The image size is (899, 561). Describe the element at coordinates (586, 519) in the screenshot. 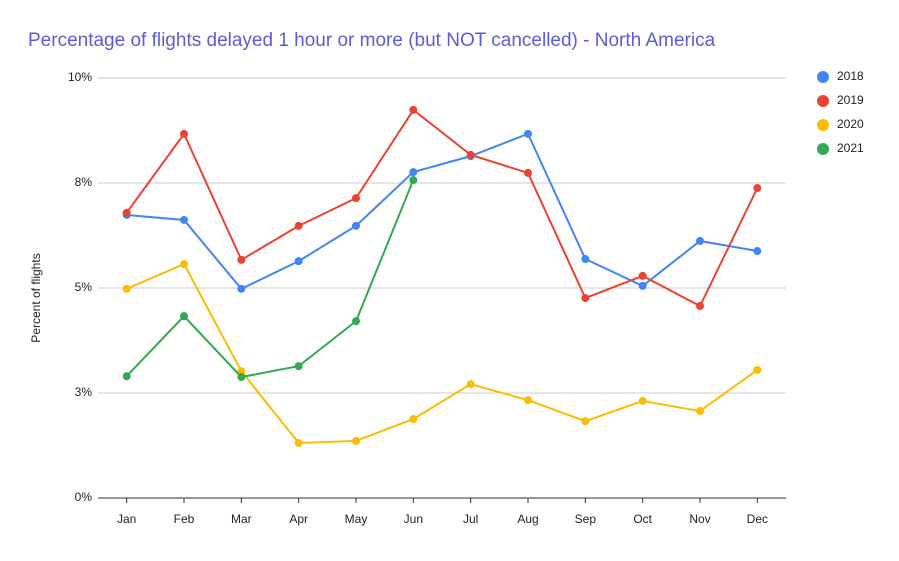

I see `x-tick-label: Sep` at that location.